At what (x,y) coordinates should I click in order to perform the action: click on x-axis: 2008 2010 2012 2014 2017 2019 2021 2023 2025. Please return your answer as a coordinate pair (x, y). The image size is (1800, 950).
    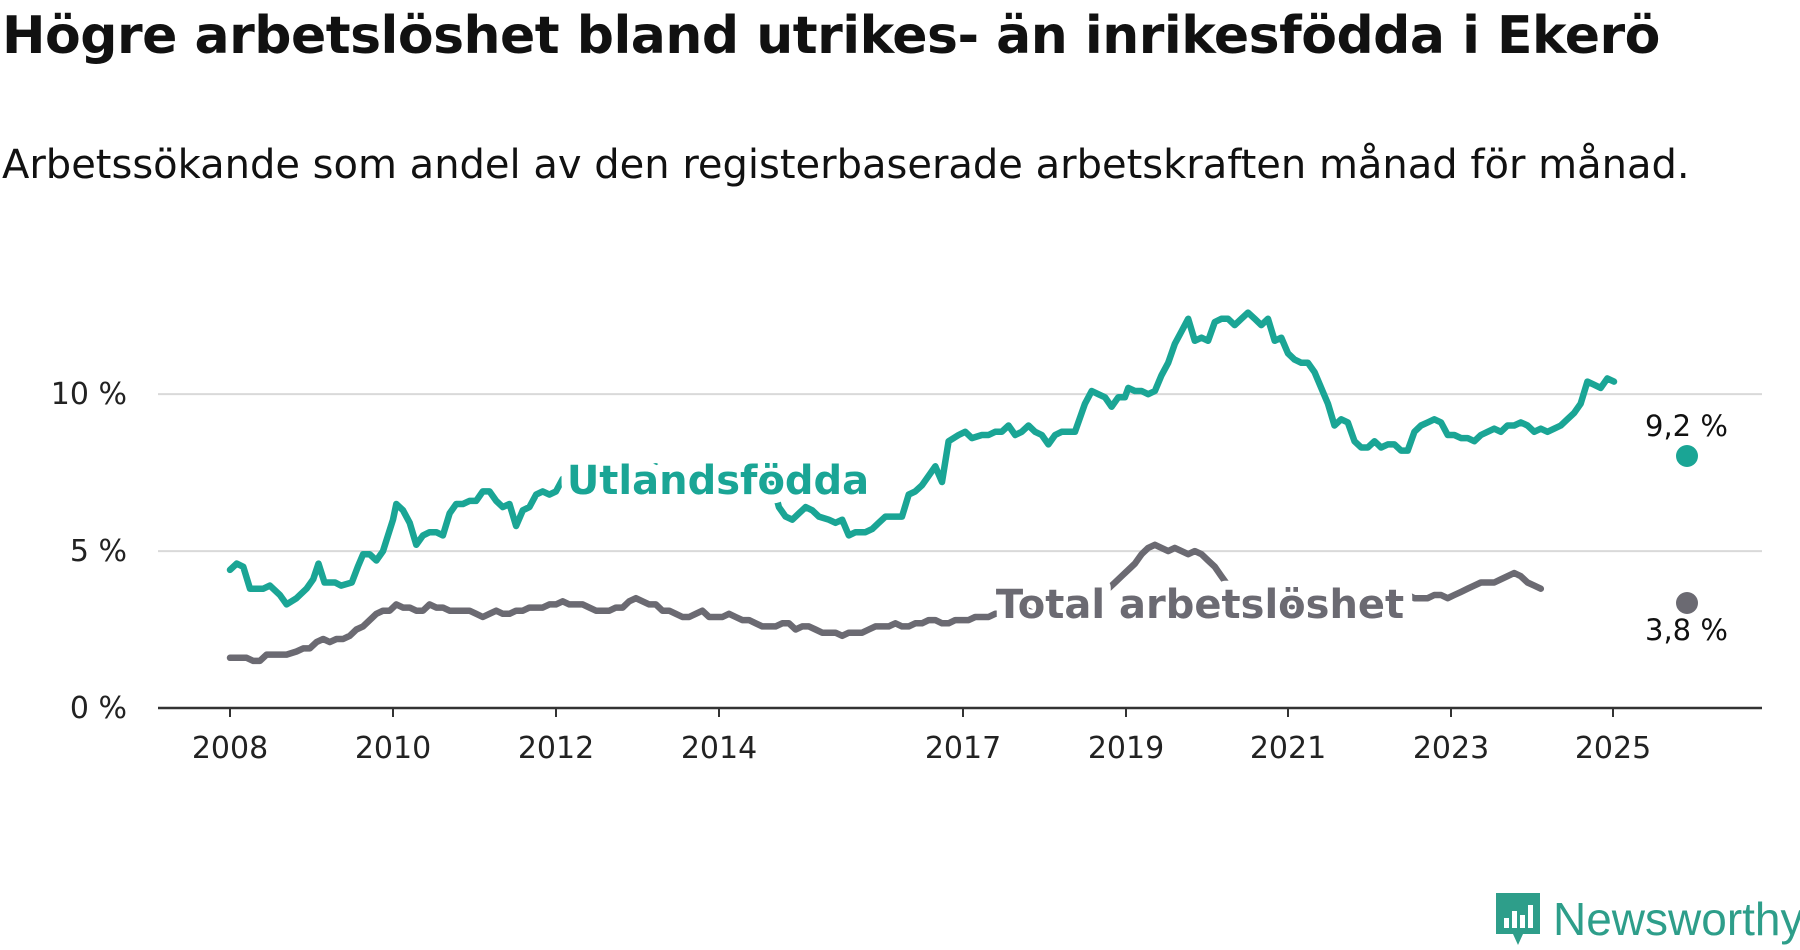
    Looking at the image, I should click on (960, 736).